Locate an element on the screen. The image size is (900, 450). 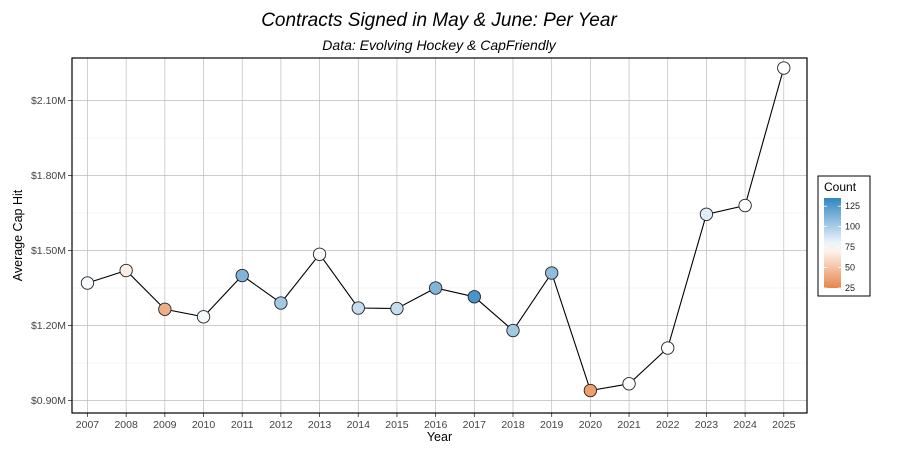
x-tick-label: 2024 is located at coordinates (745, 425).